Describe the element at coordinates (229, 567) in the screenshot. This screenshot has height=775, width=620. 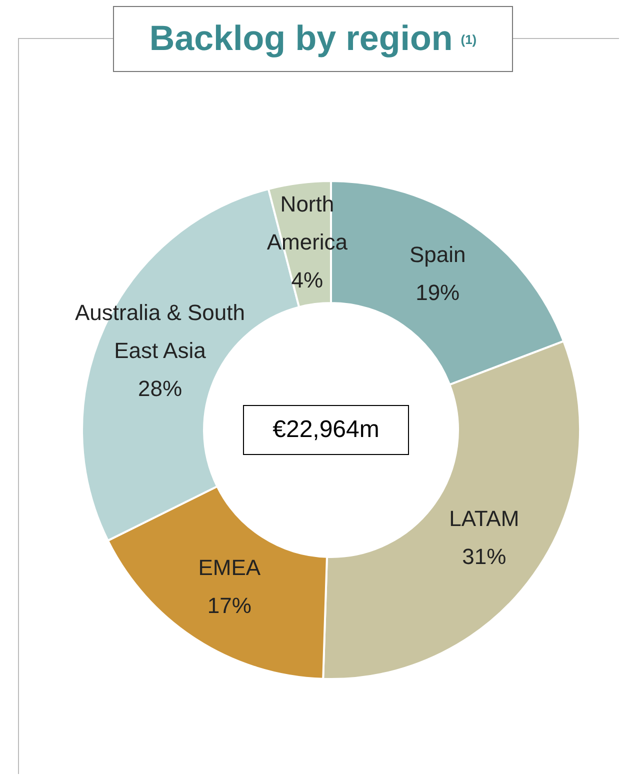
I see `slice-label: EMEA` at that location.